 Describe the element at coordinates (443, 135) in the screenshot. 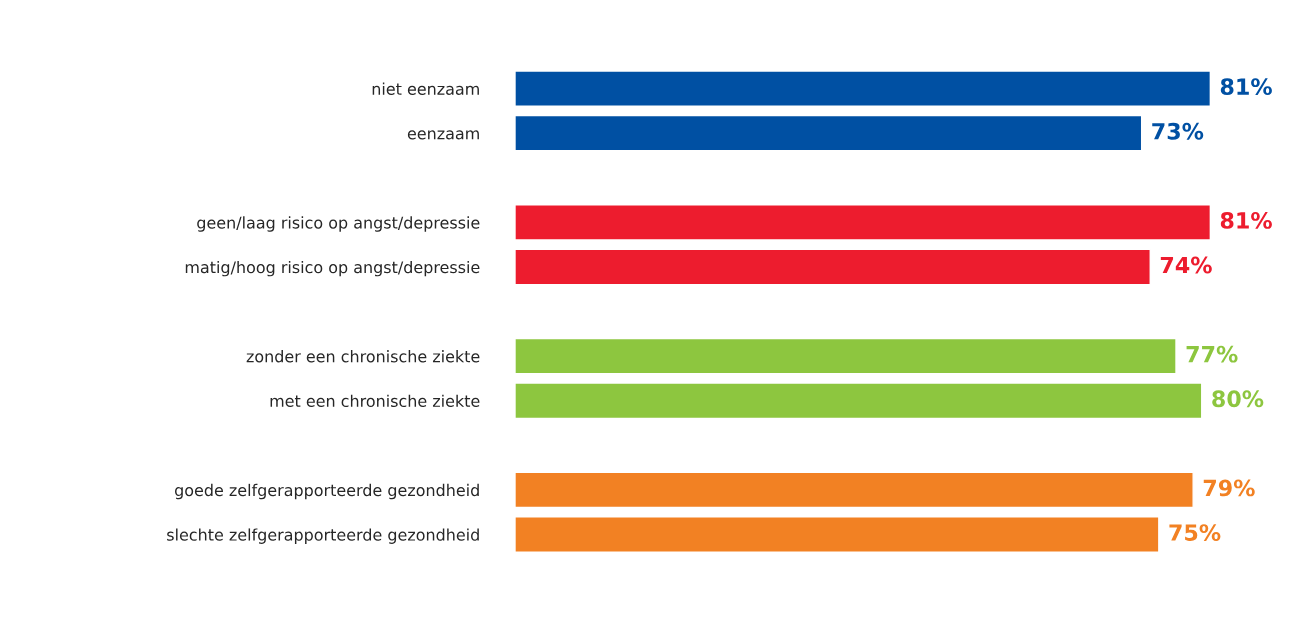

I see `y-tick-label: eenzaam` at that location.